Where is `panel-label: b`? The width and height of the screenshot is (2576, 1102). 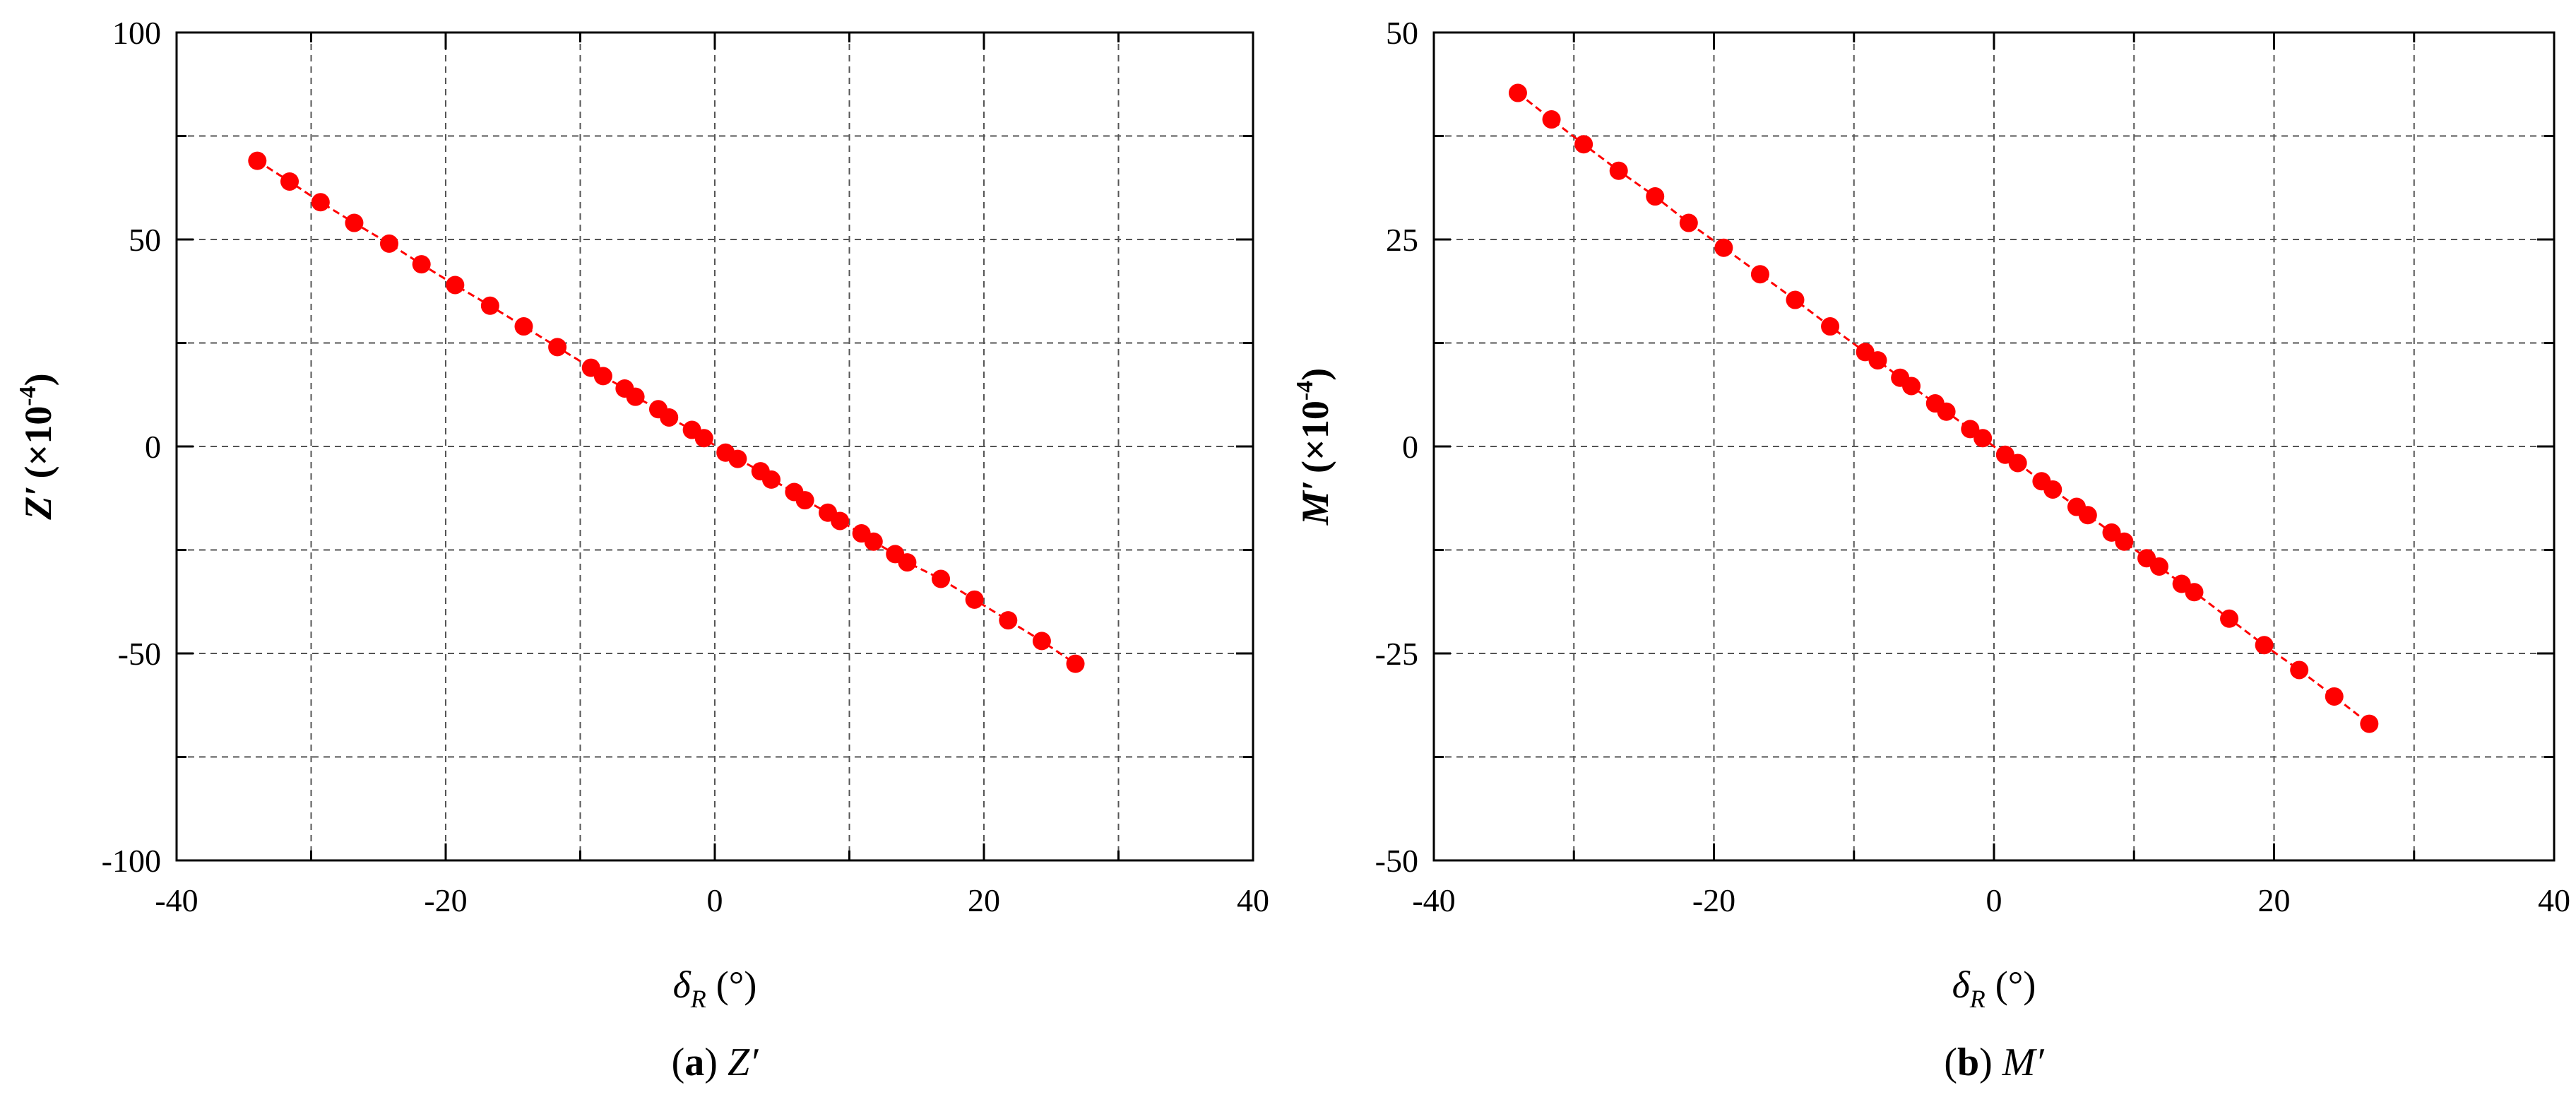
panel-label: b is located at coordinates (1968, 1063).